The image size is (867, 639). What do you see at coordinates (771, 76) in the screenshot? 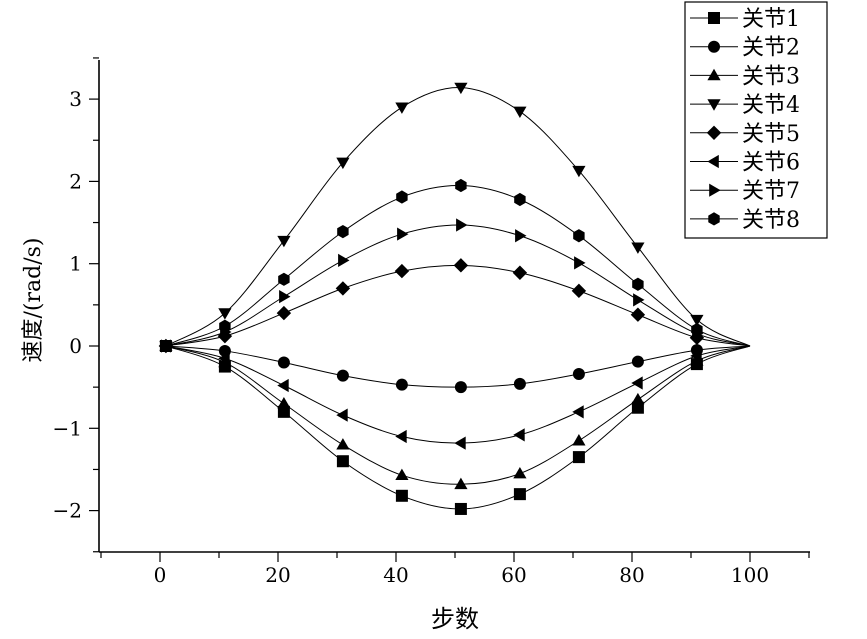
I see `legend-label: 关节3` at bounding box center [771, 76].